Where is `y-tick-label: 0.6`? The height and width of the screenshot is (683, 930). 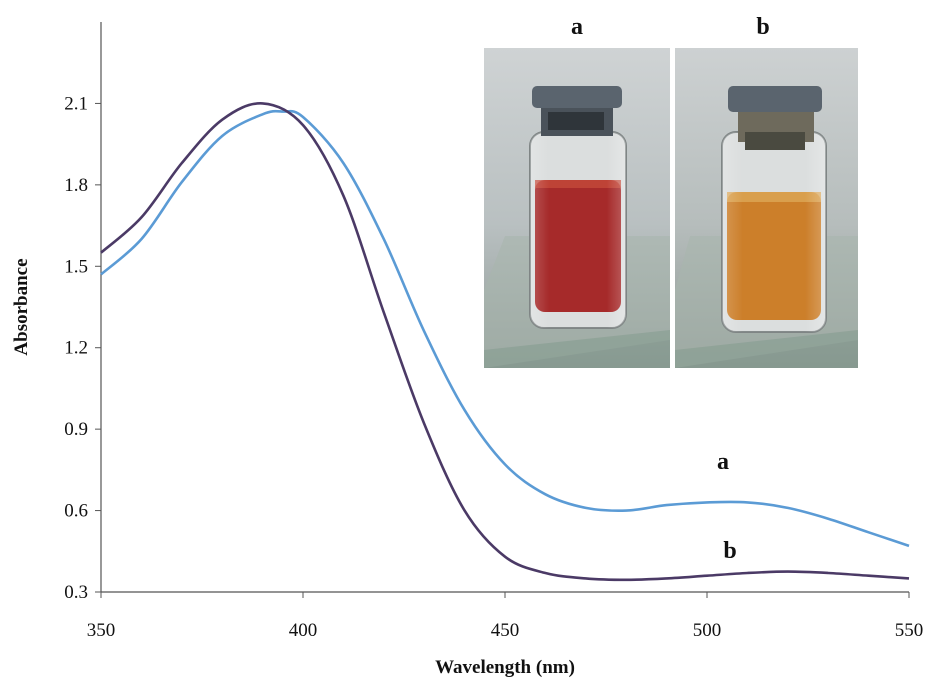
y-tick-label: 0.6 is located at coordinates (76, 511).